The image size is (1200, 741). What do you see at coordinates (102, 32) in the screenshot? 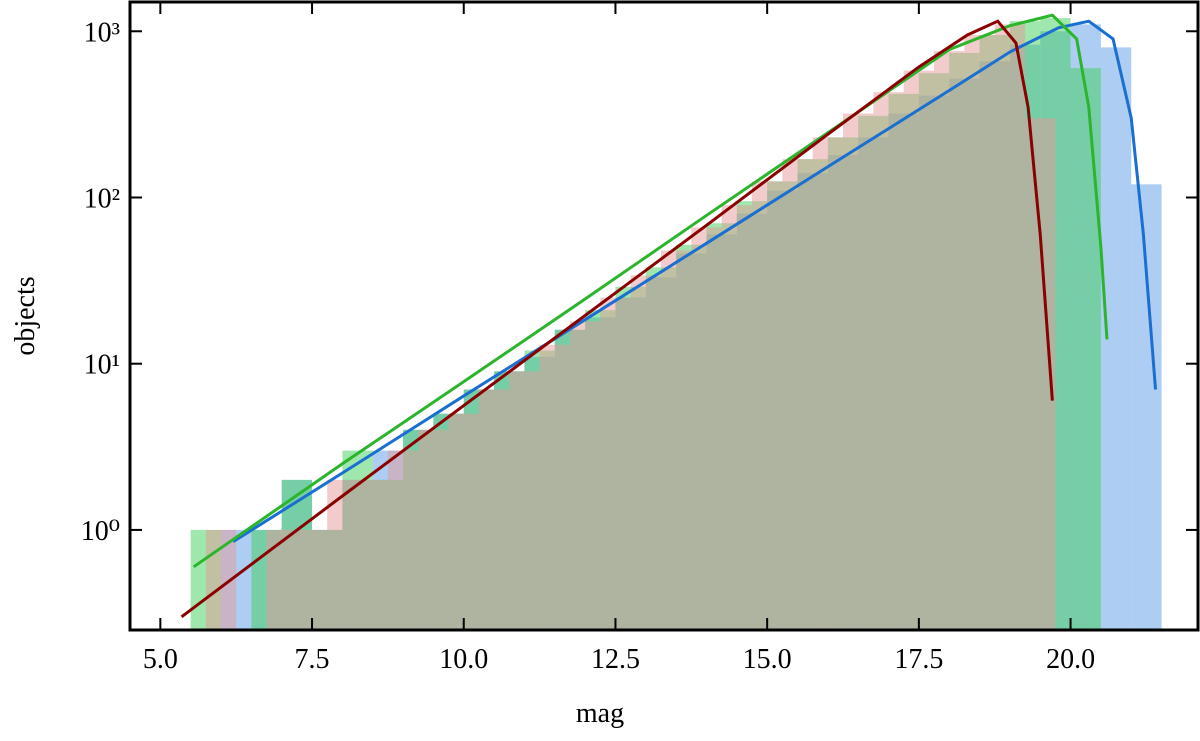
I see `y-tick-label: 10³` at bounding box center [102, 32].